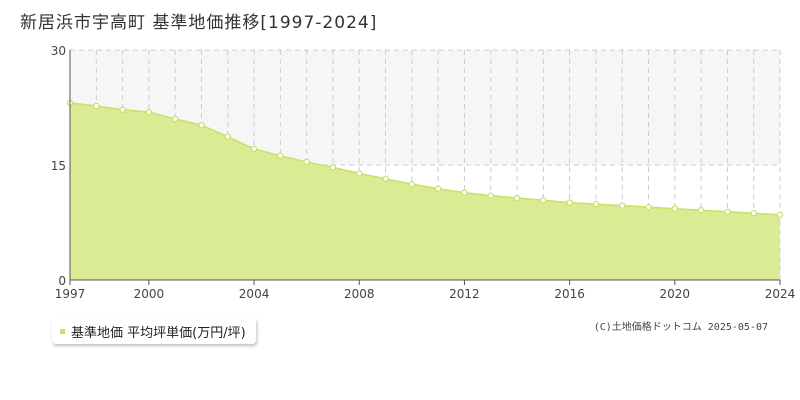  Describe the element at coordinates (199, 23) in the screenshot. I see `page-title: 新居浜市宇高町 基準地価推移[1997-2024]` at that location.